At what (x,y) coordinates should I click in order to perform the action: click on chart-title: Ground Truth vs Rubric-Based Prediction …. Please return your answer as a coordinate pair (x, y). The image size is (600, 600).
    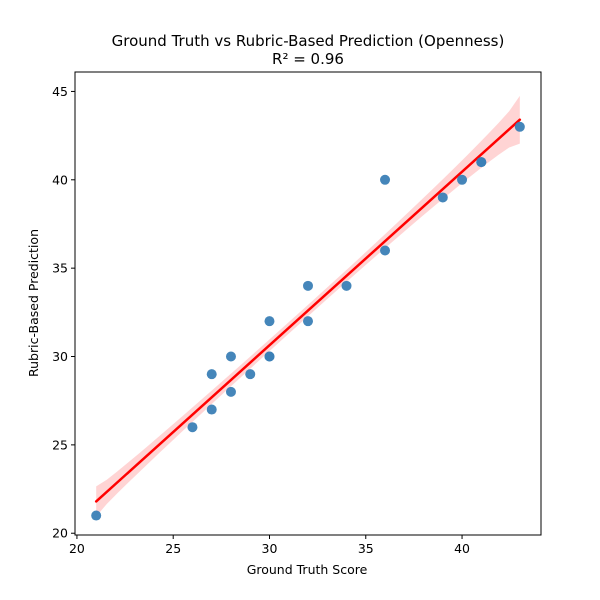
    Looking at the image, I should click on (308, 41).